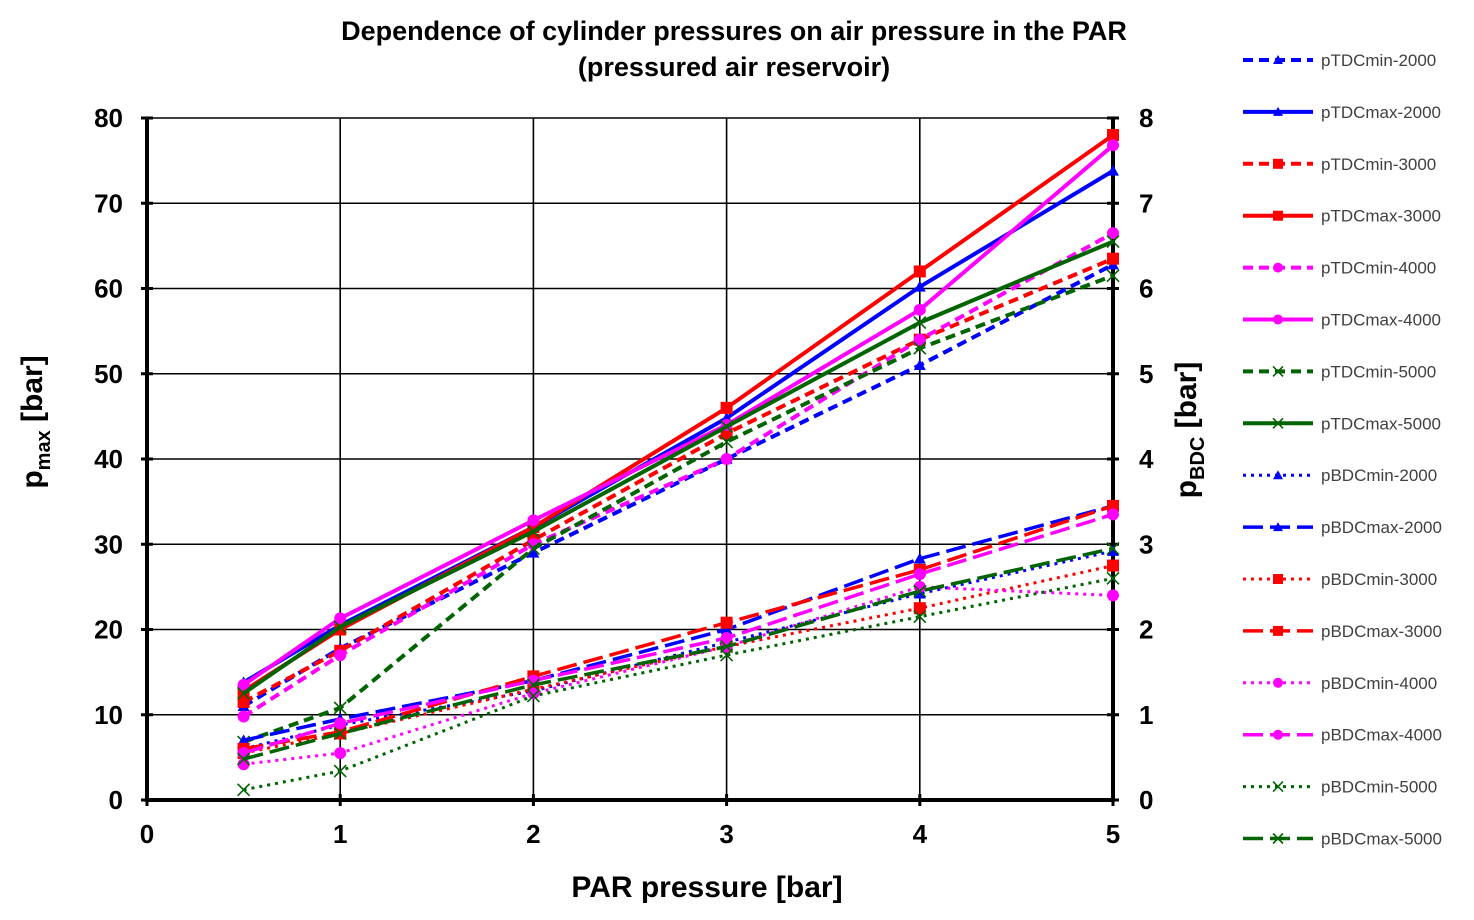 The image size is (1474, 920). What do you see at coordinates (32, 479) in the screenshot?
I see `y-left-label-main: p` at bounding box center [32, 479].